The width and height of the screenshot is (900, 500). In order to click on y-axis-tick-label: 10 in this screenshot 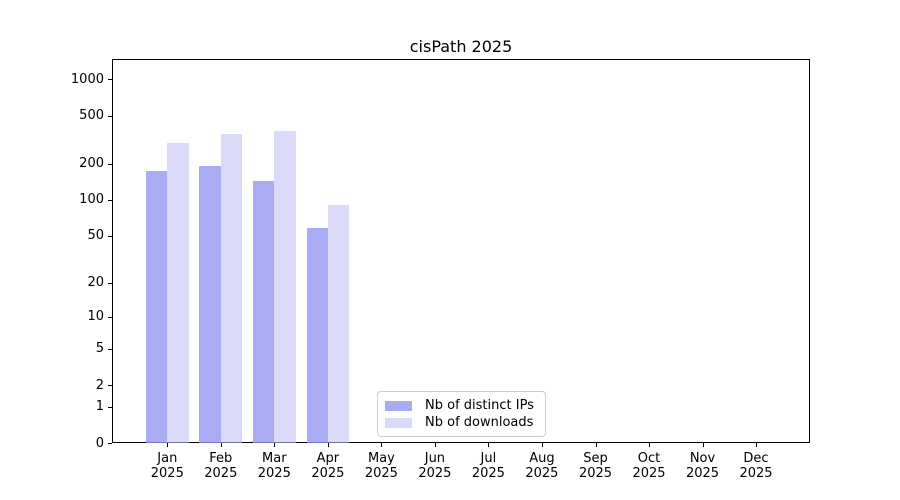, I will do `click(95, 317)`.